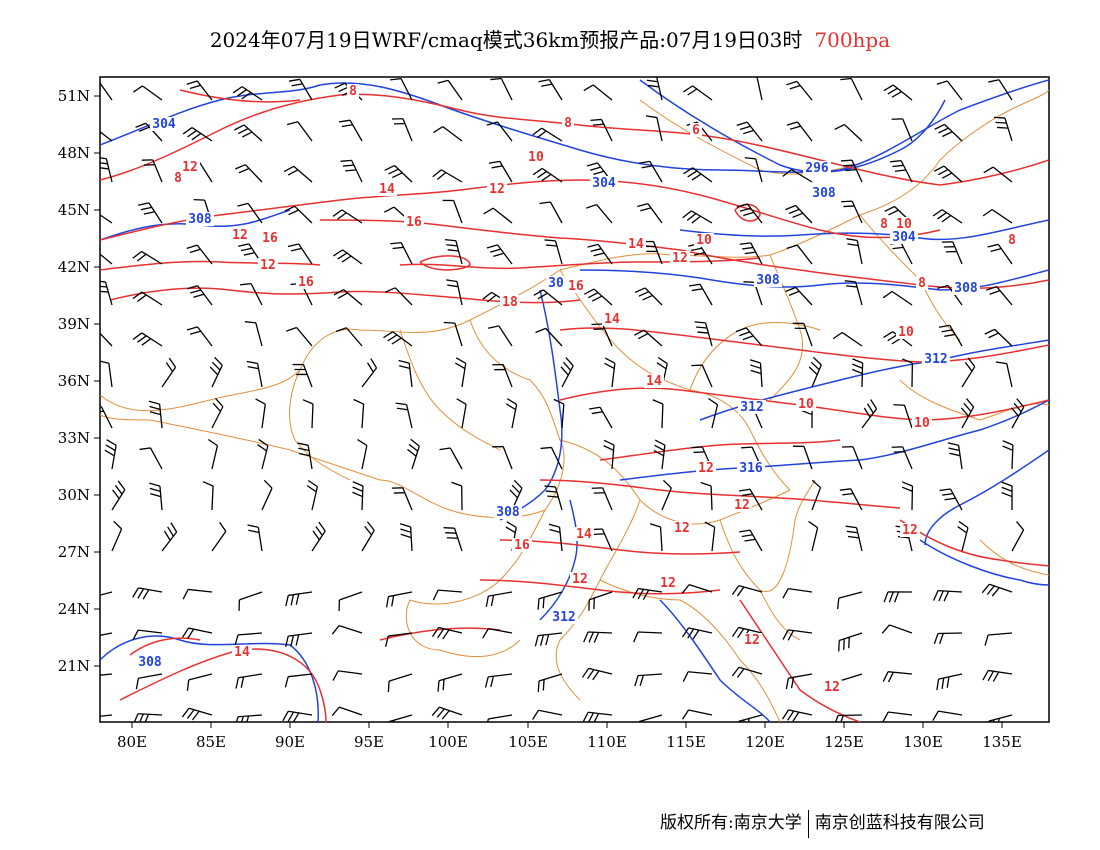 The height and width of the screenshot is (850, 1100). I want to click on copyright-footer: 版权所有:南京大学 南京创蓝科技有限公司, so click(822, 823).